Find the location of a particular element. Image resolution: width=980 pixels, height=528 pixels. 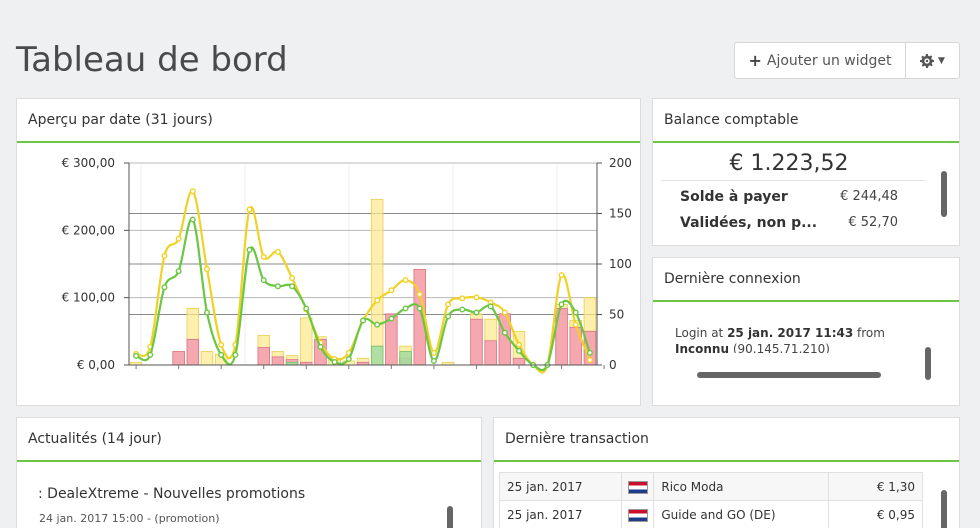

table-row: 25 jan. 2017 Guide and GO (DE) € 0,95 is located at coordinates (710, 514).